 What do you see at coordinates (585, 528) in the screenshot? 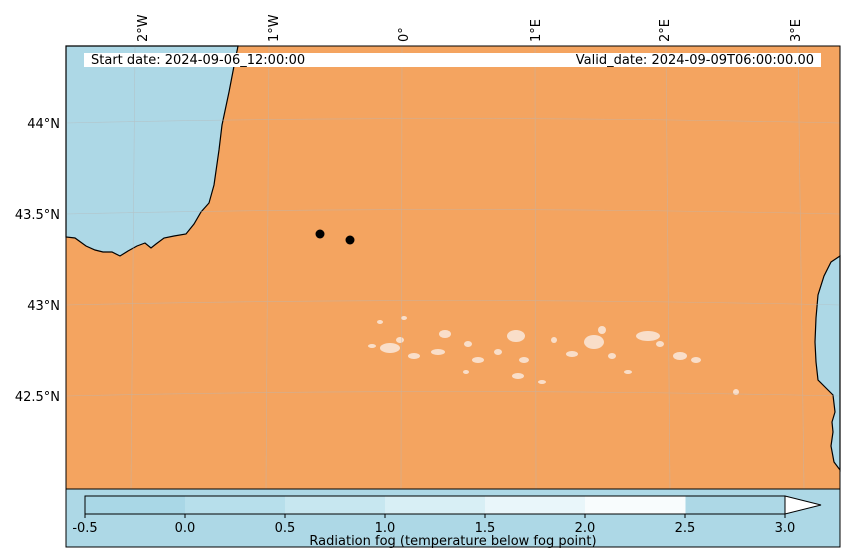
I see `colorbar-tick-label: 2.0` at bounding box center [585, 528].